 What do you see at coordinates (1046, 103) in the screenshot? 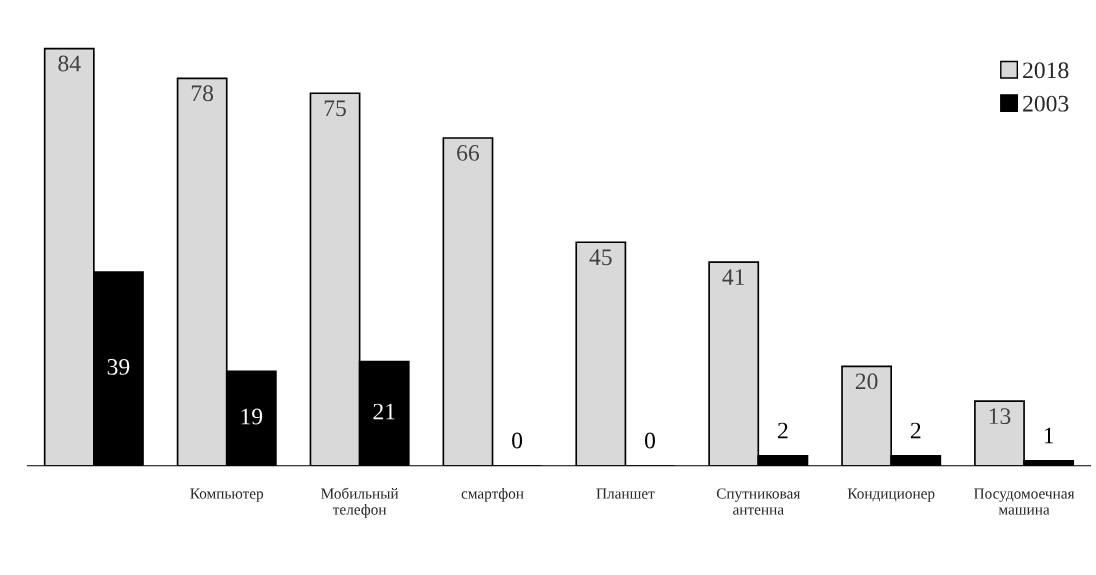
I see `legend-label: 2003` at bounding box center [1046, 103].